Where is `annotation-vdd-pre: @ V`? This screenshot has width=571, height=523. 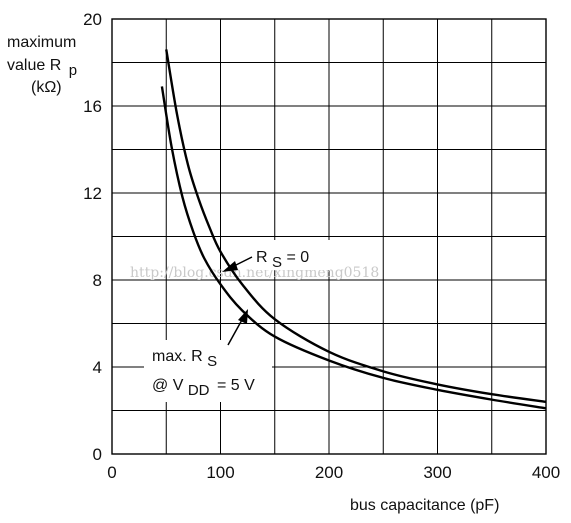 annotation-vdd-pre: @ V is located at coordinates (168, 385).